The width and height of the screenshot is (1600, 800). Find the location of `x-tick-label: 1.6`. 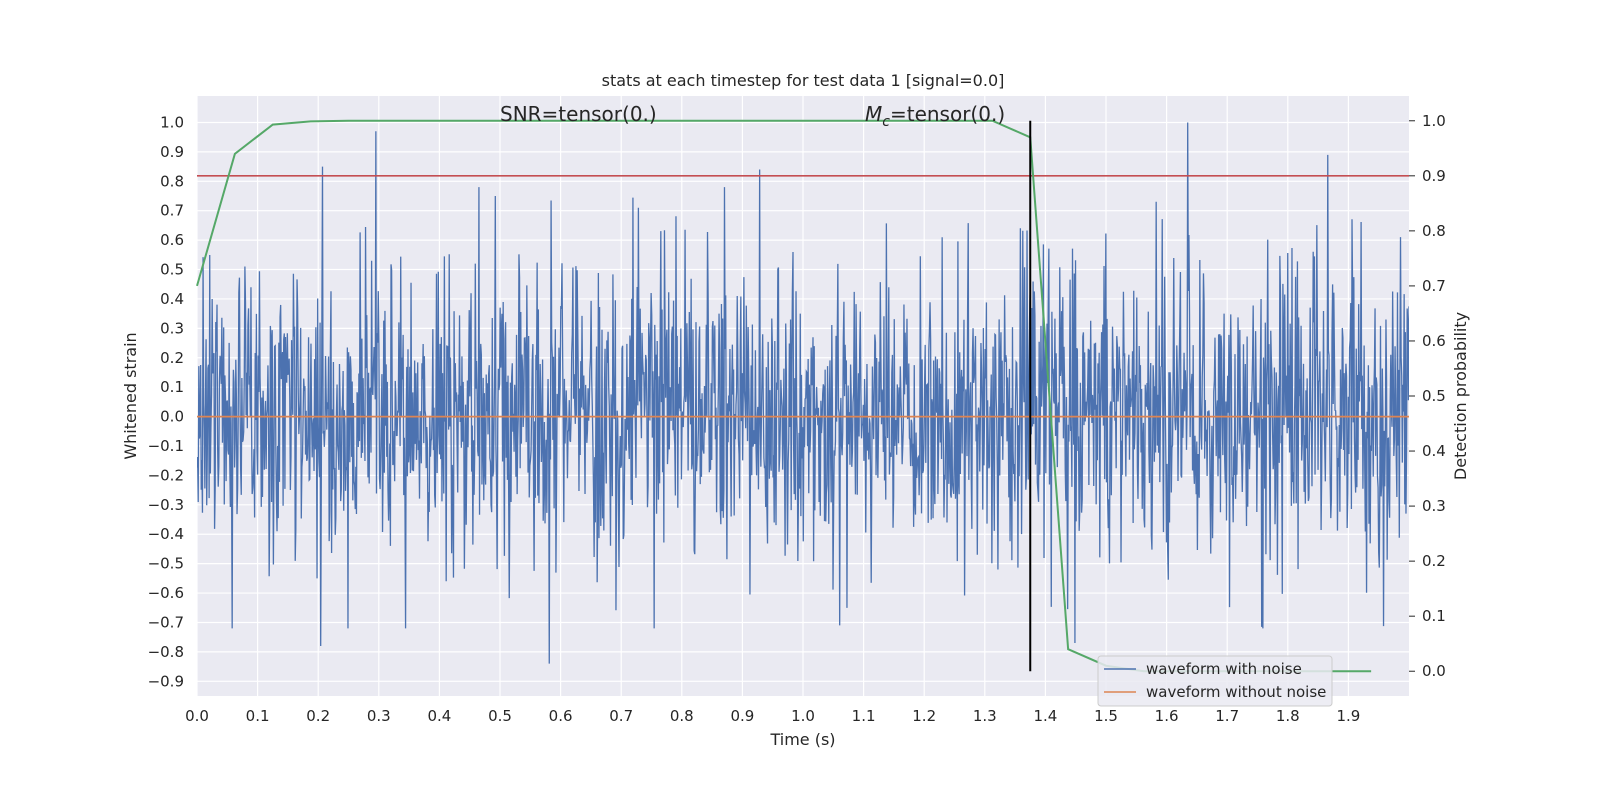

x-tick-label: 1.6 is located at coordinates (1167, 716).